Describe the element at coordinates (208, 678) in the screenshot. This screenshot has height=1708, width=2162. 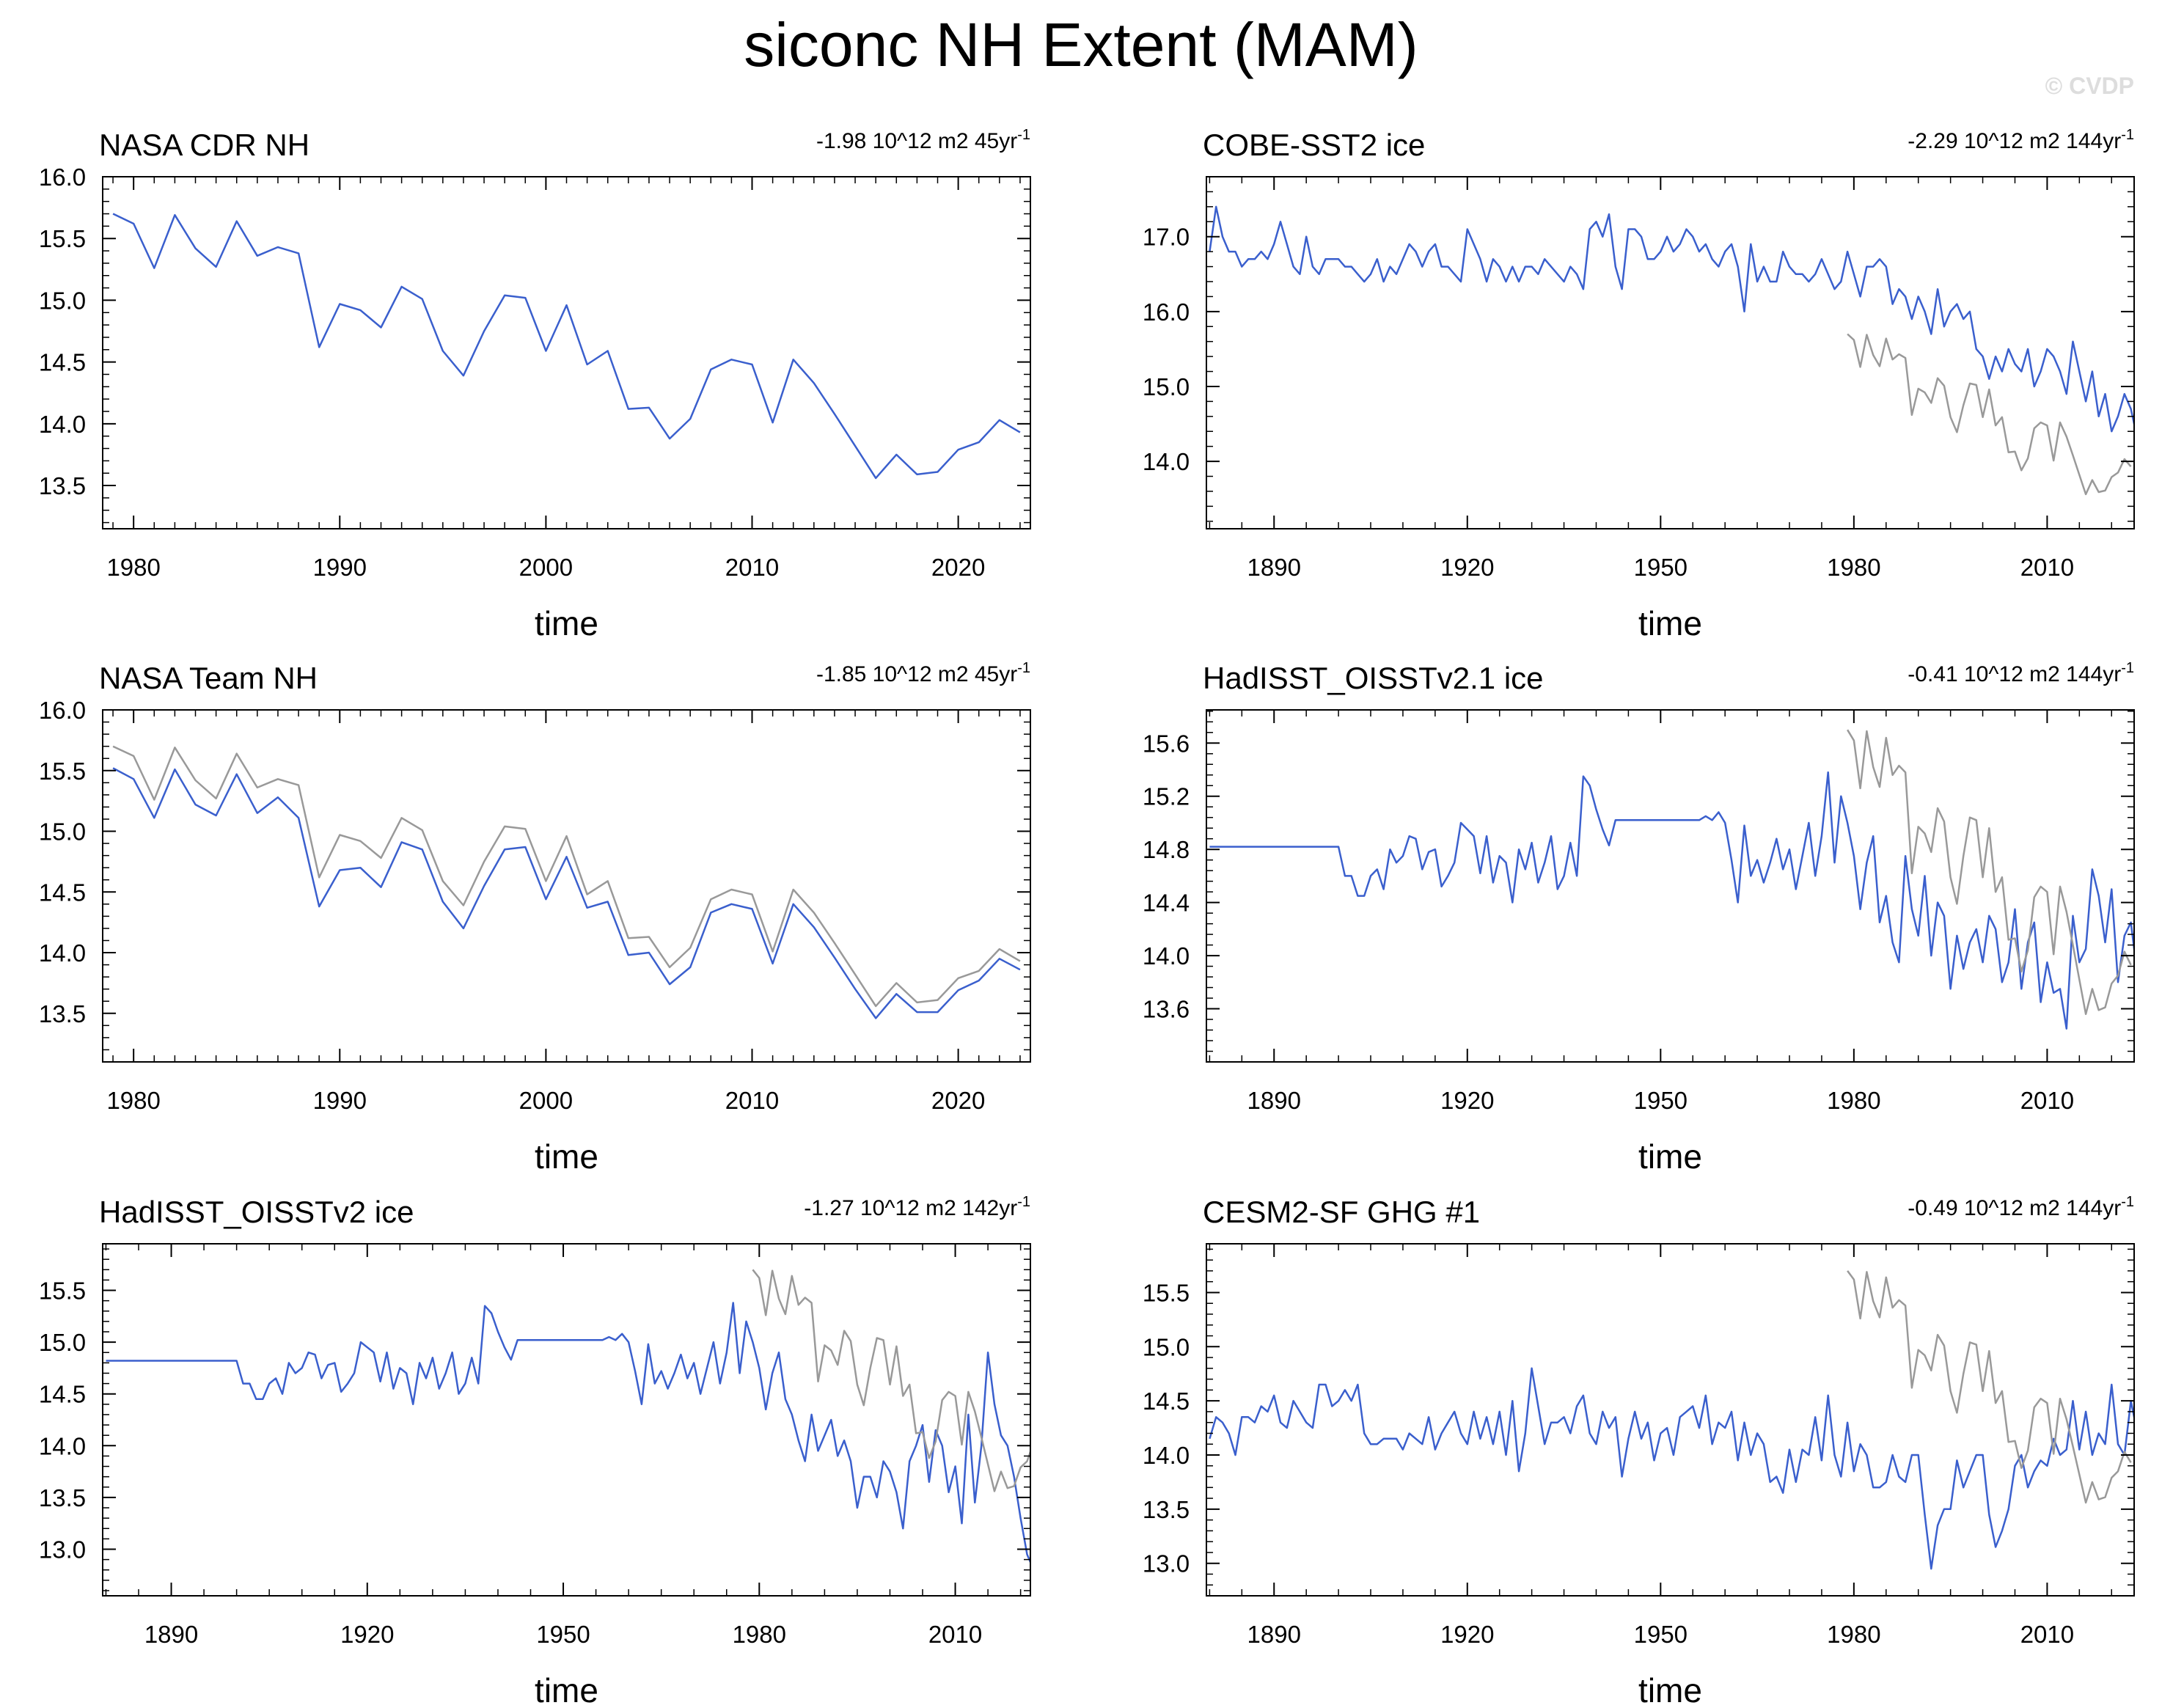
I see `panel-title: NASA Team NH` at that location.